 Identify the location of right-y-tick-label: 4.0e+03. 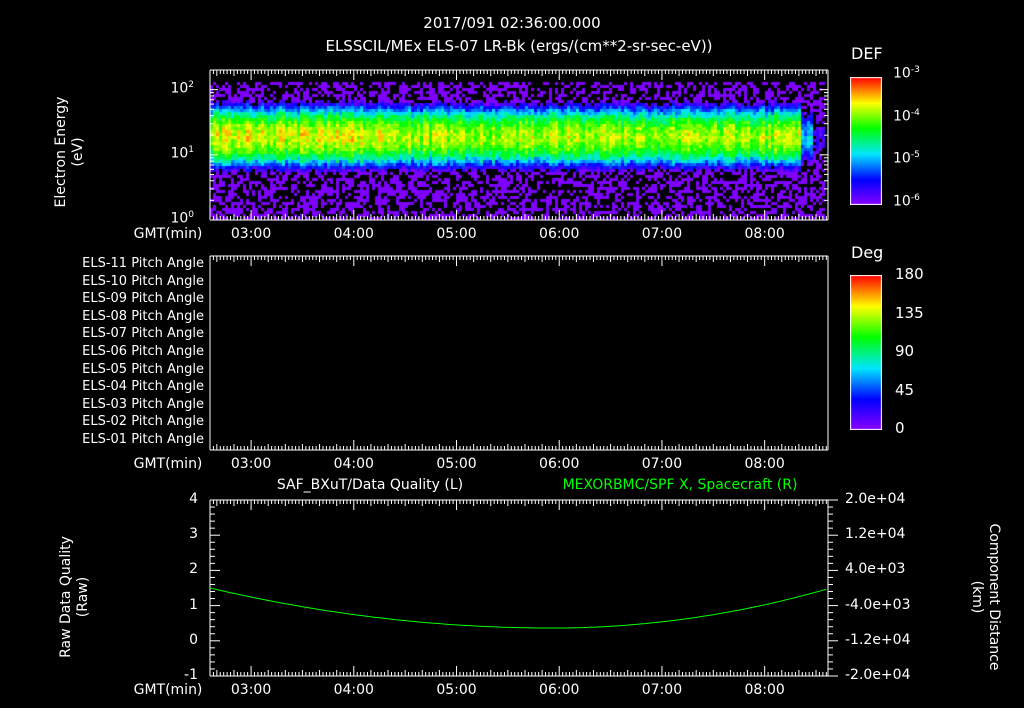
(875, 569).